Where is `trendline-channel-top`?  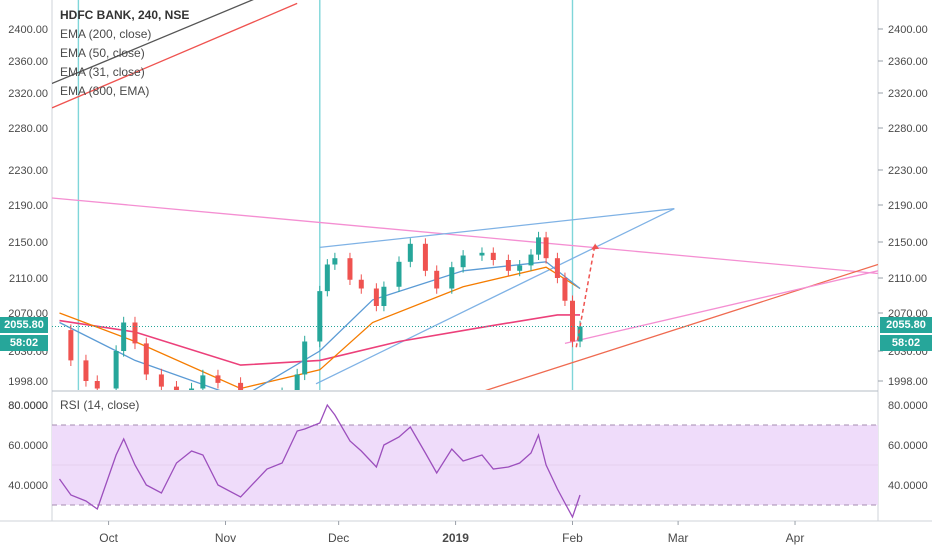 trendline-channel-top is located at coordinates (497, 228).